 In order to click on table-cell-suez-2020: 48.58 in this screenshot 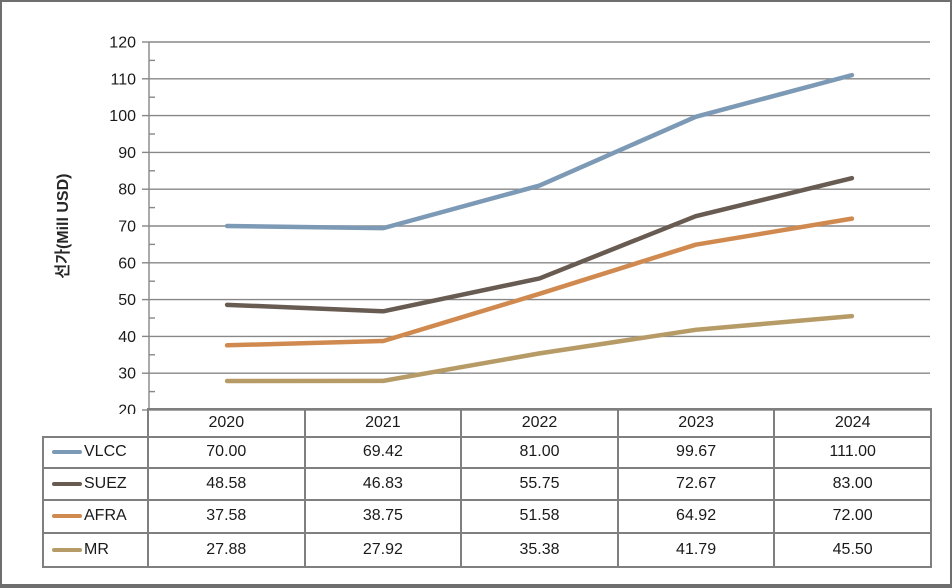, I will do `click(227, 483)`.